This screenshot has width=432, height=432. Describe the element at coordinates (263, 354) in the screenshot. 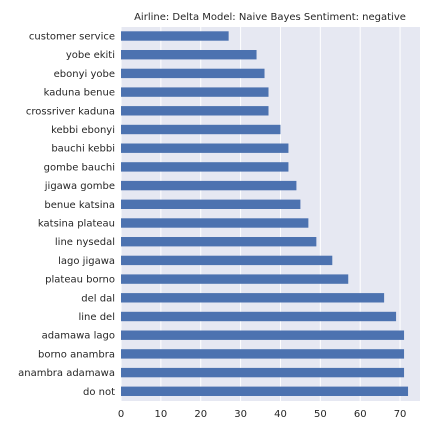

I see `bar-borno-anambra` at that location.